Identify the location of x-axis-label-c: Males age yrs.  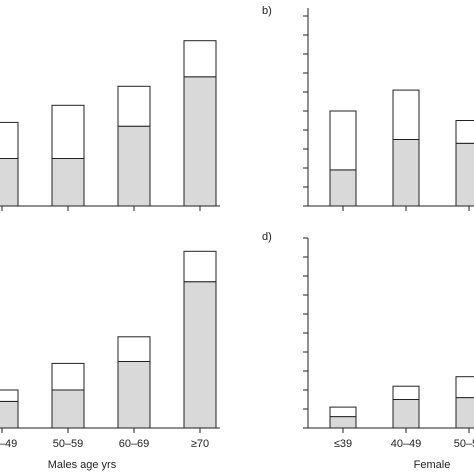
(82, 465).